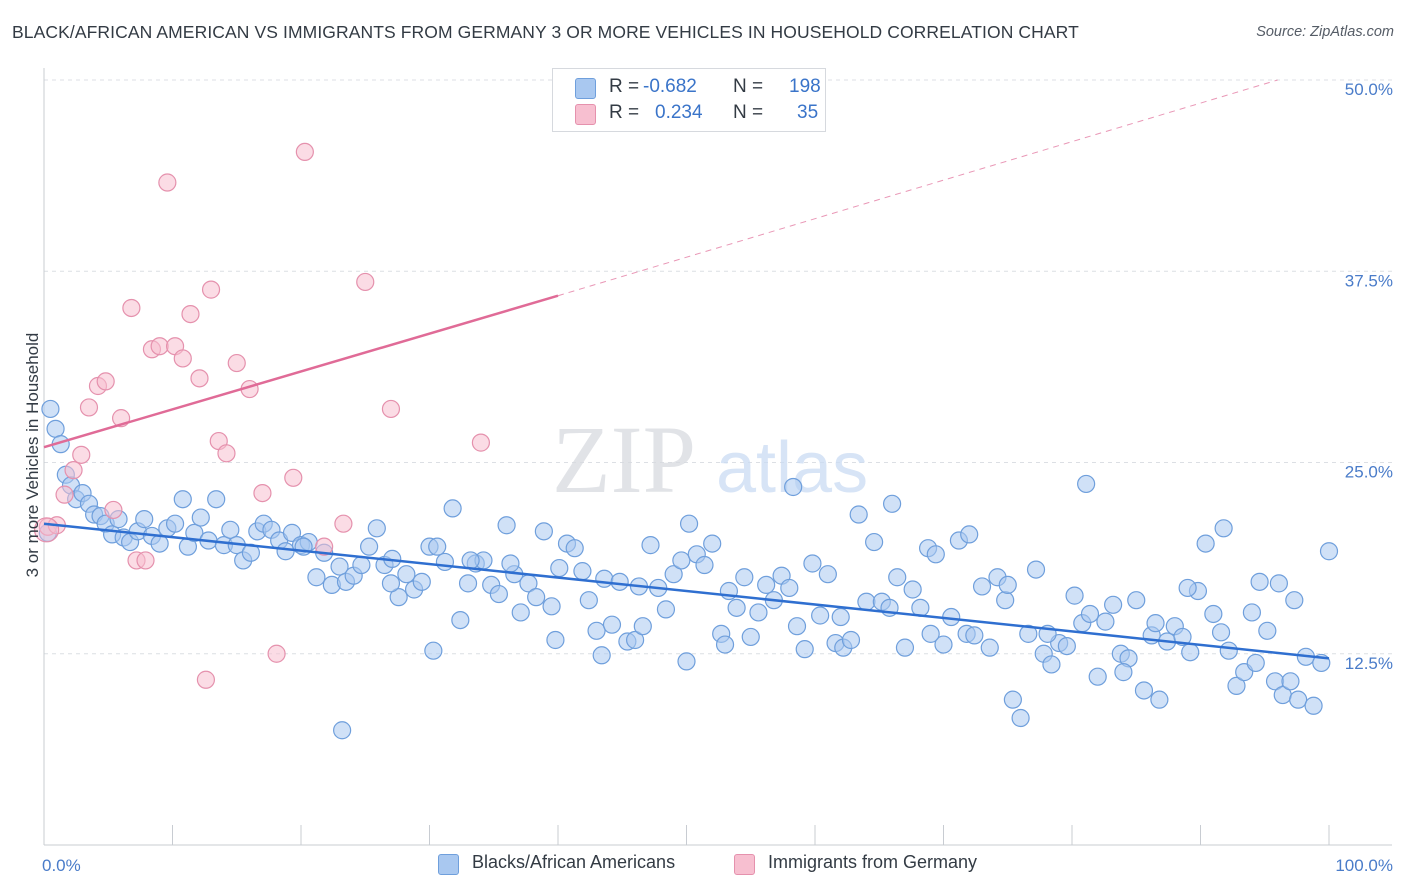 This screenshot has width=1406, height=892. Describe the element at coordinates (1364, 865) in the screenshot. I see `x-tick-label: 100.0%` at that location.